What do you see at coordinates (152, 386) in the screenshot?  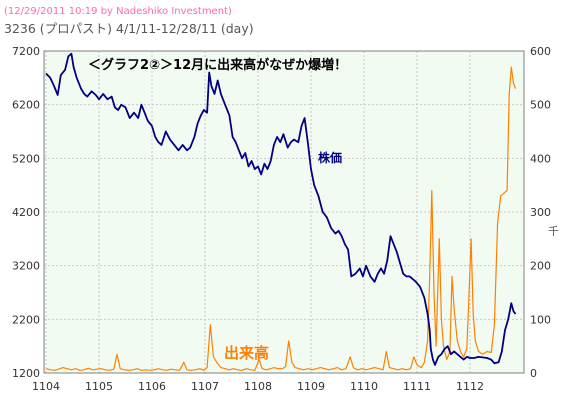 I see `x-tick-label: 1106` at bounding box center [152, 386].